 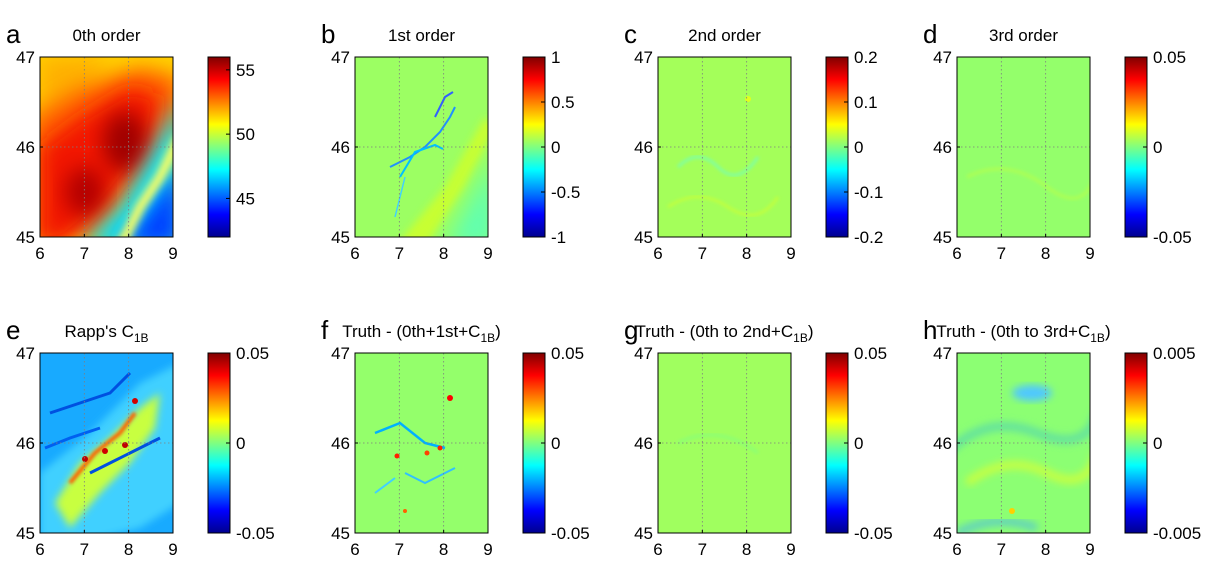 I want to click on panel-letter: a, so click(x=13, y=34).